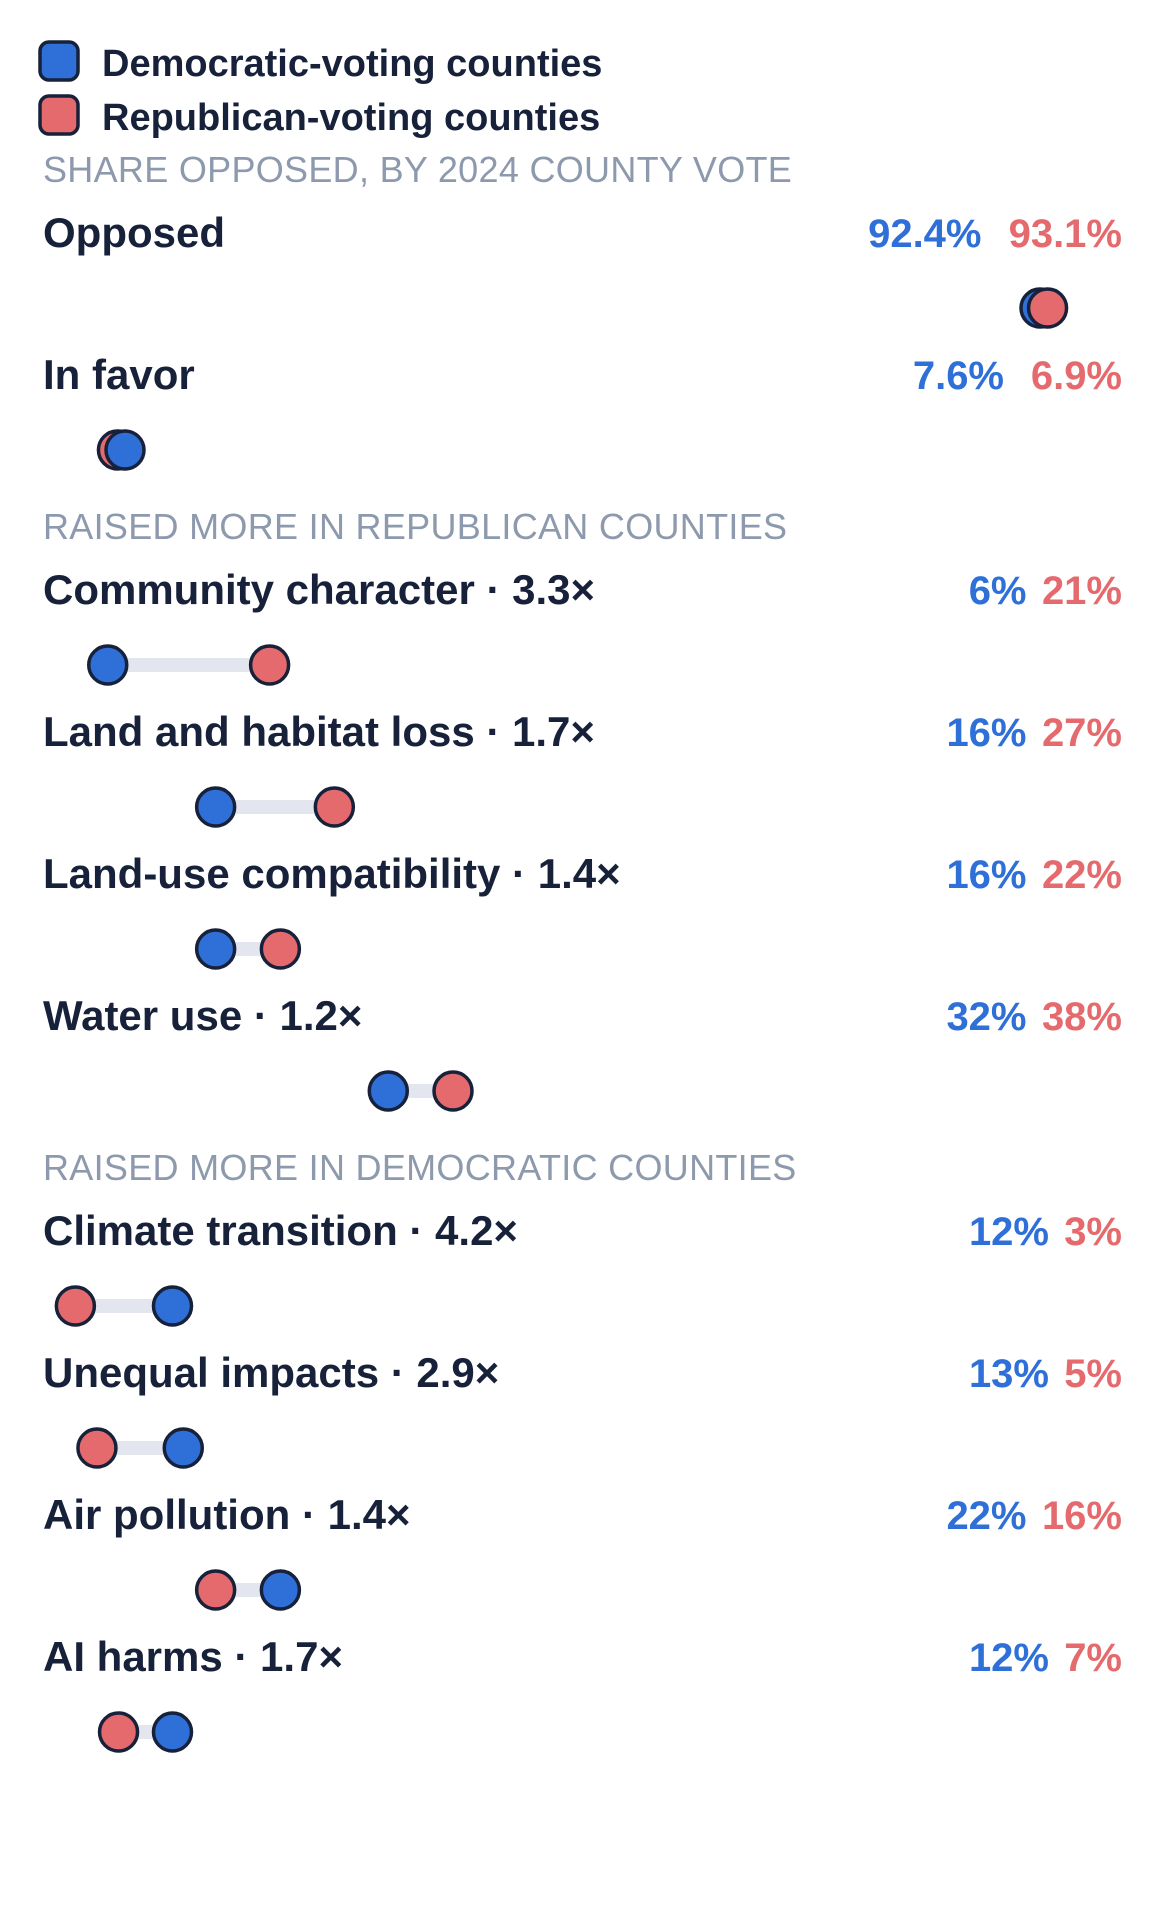 Image resolution: width=1170 pixels, height=1926 pixels. What do you see at coordinates (958, 376) in the screenshot?
I see `value-democratic: 7.6%` at bounding box center [958, 376].